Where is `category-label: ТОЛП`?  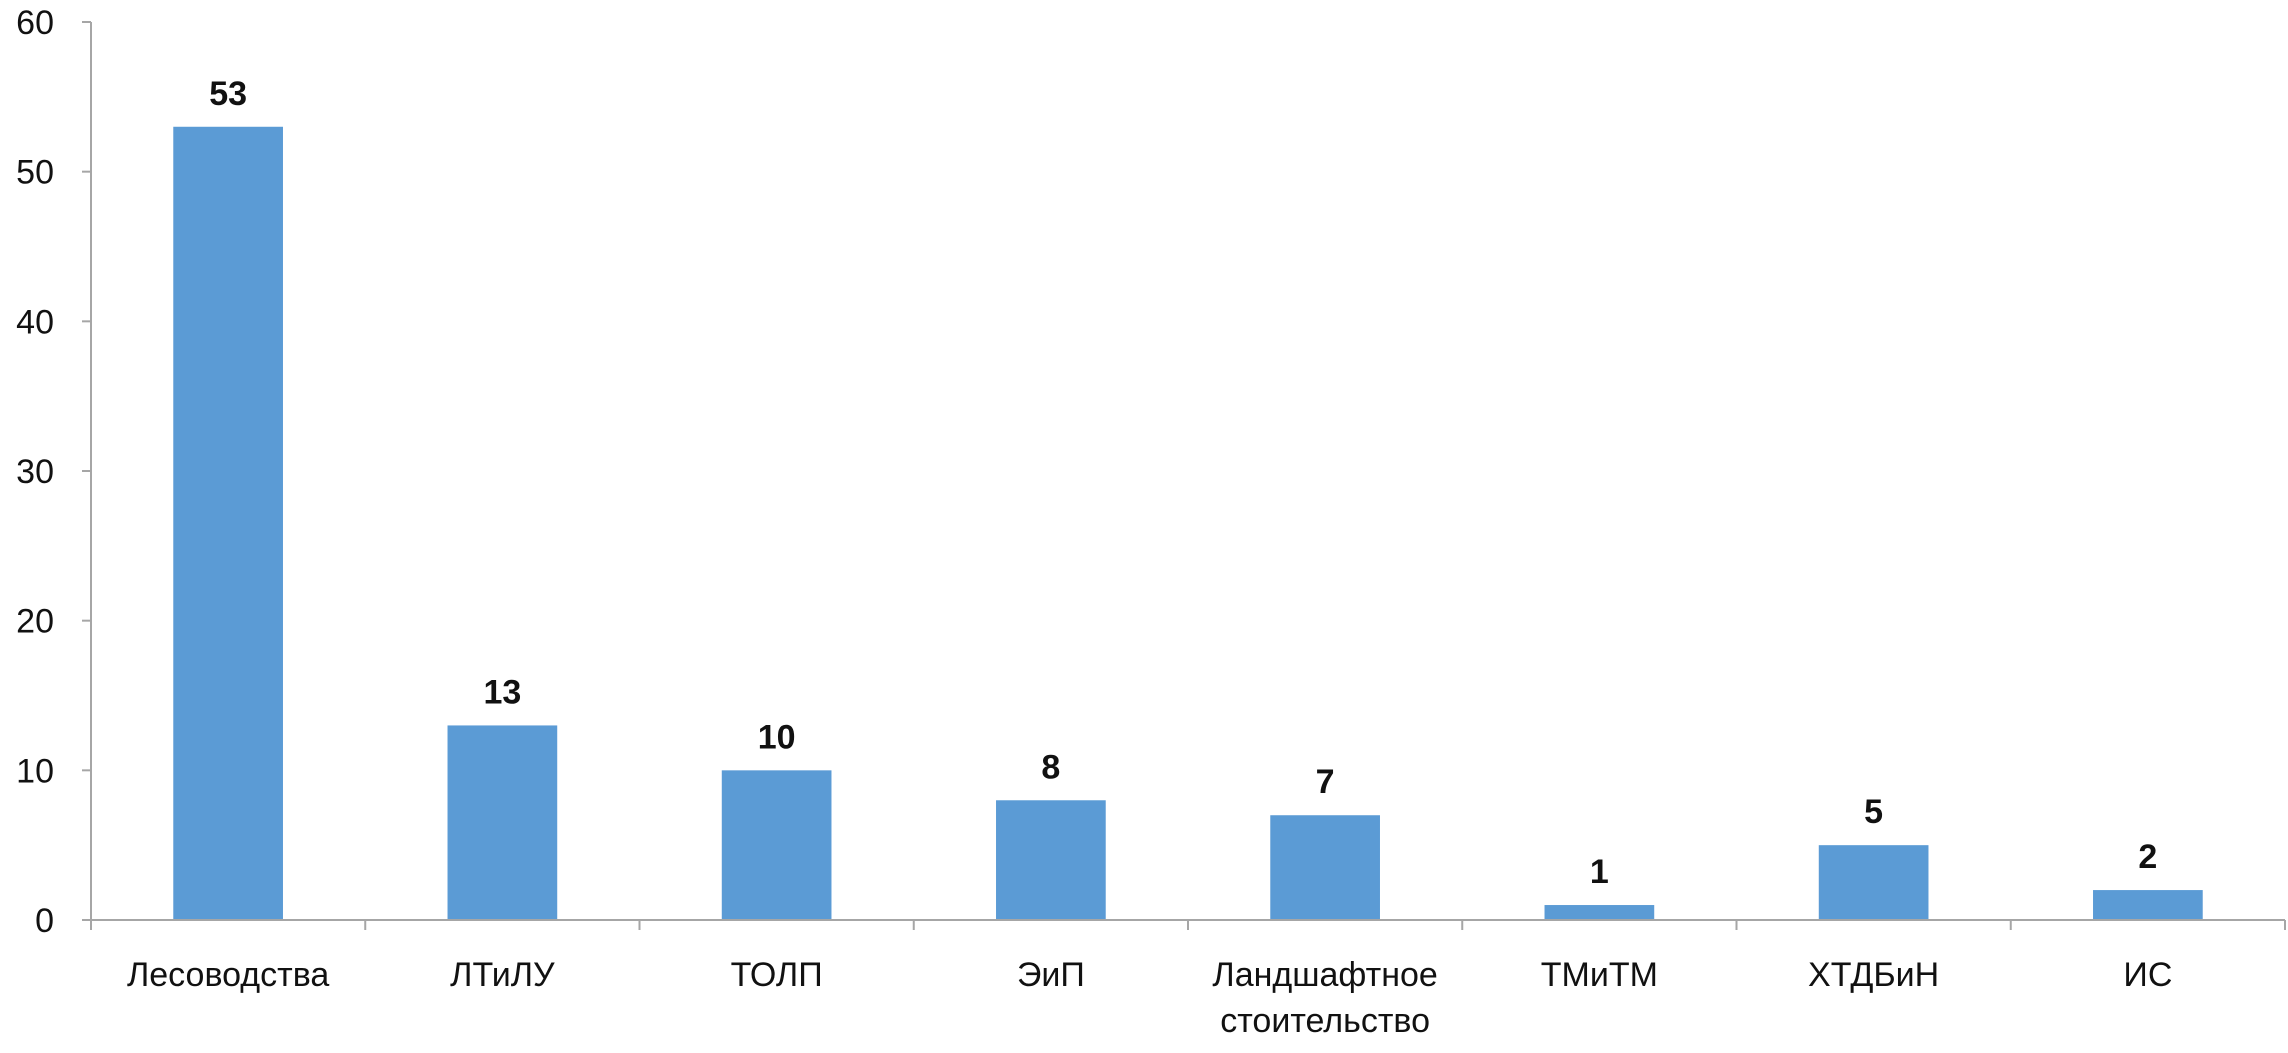 category-label: ТОЛП is located at coordinates (777, 975).